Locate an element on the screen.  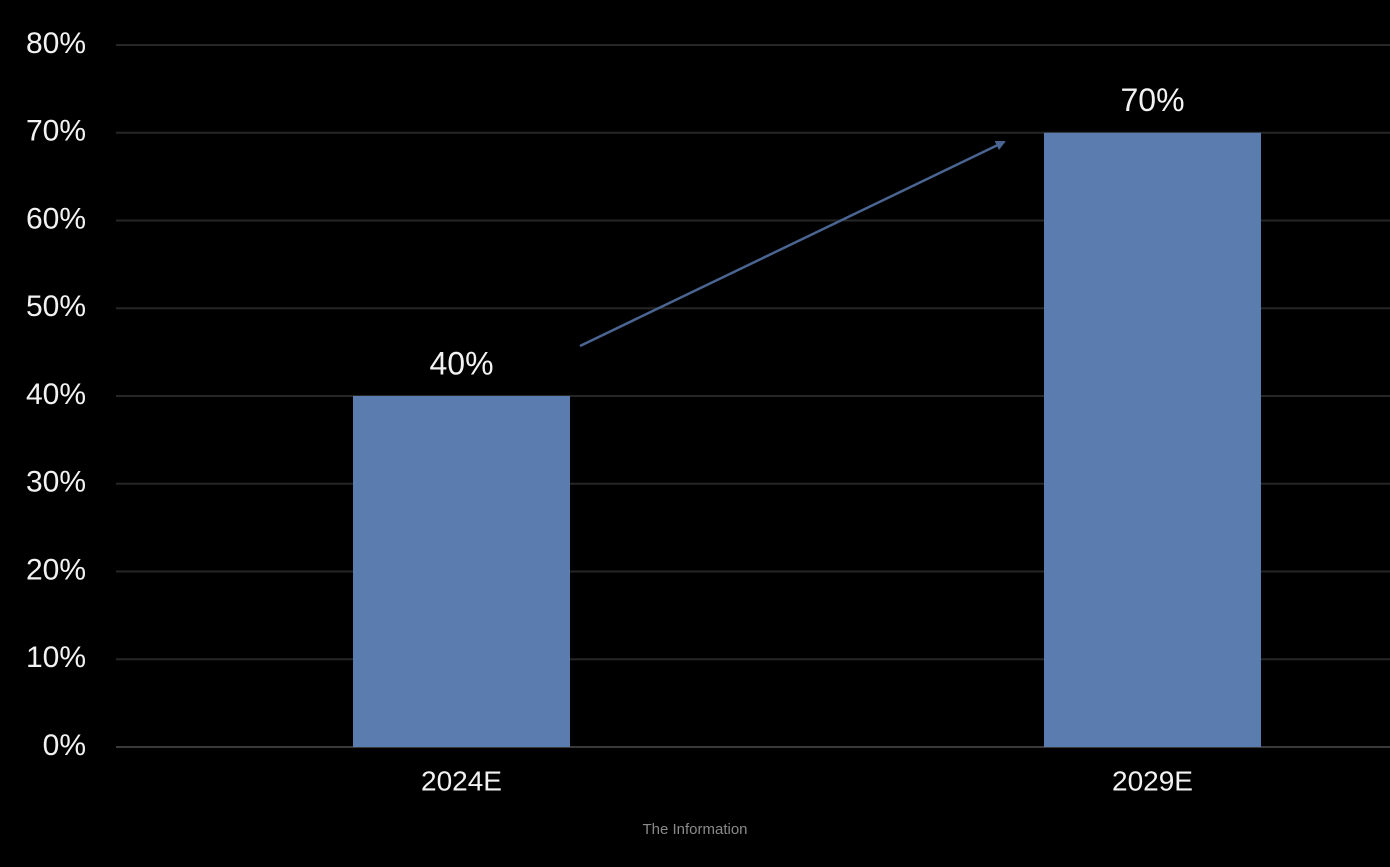
data-label: 40% is located at coordinates (461, 363).